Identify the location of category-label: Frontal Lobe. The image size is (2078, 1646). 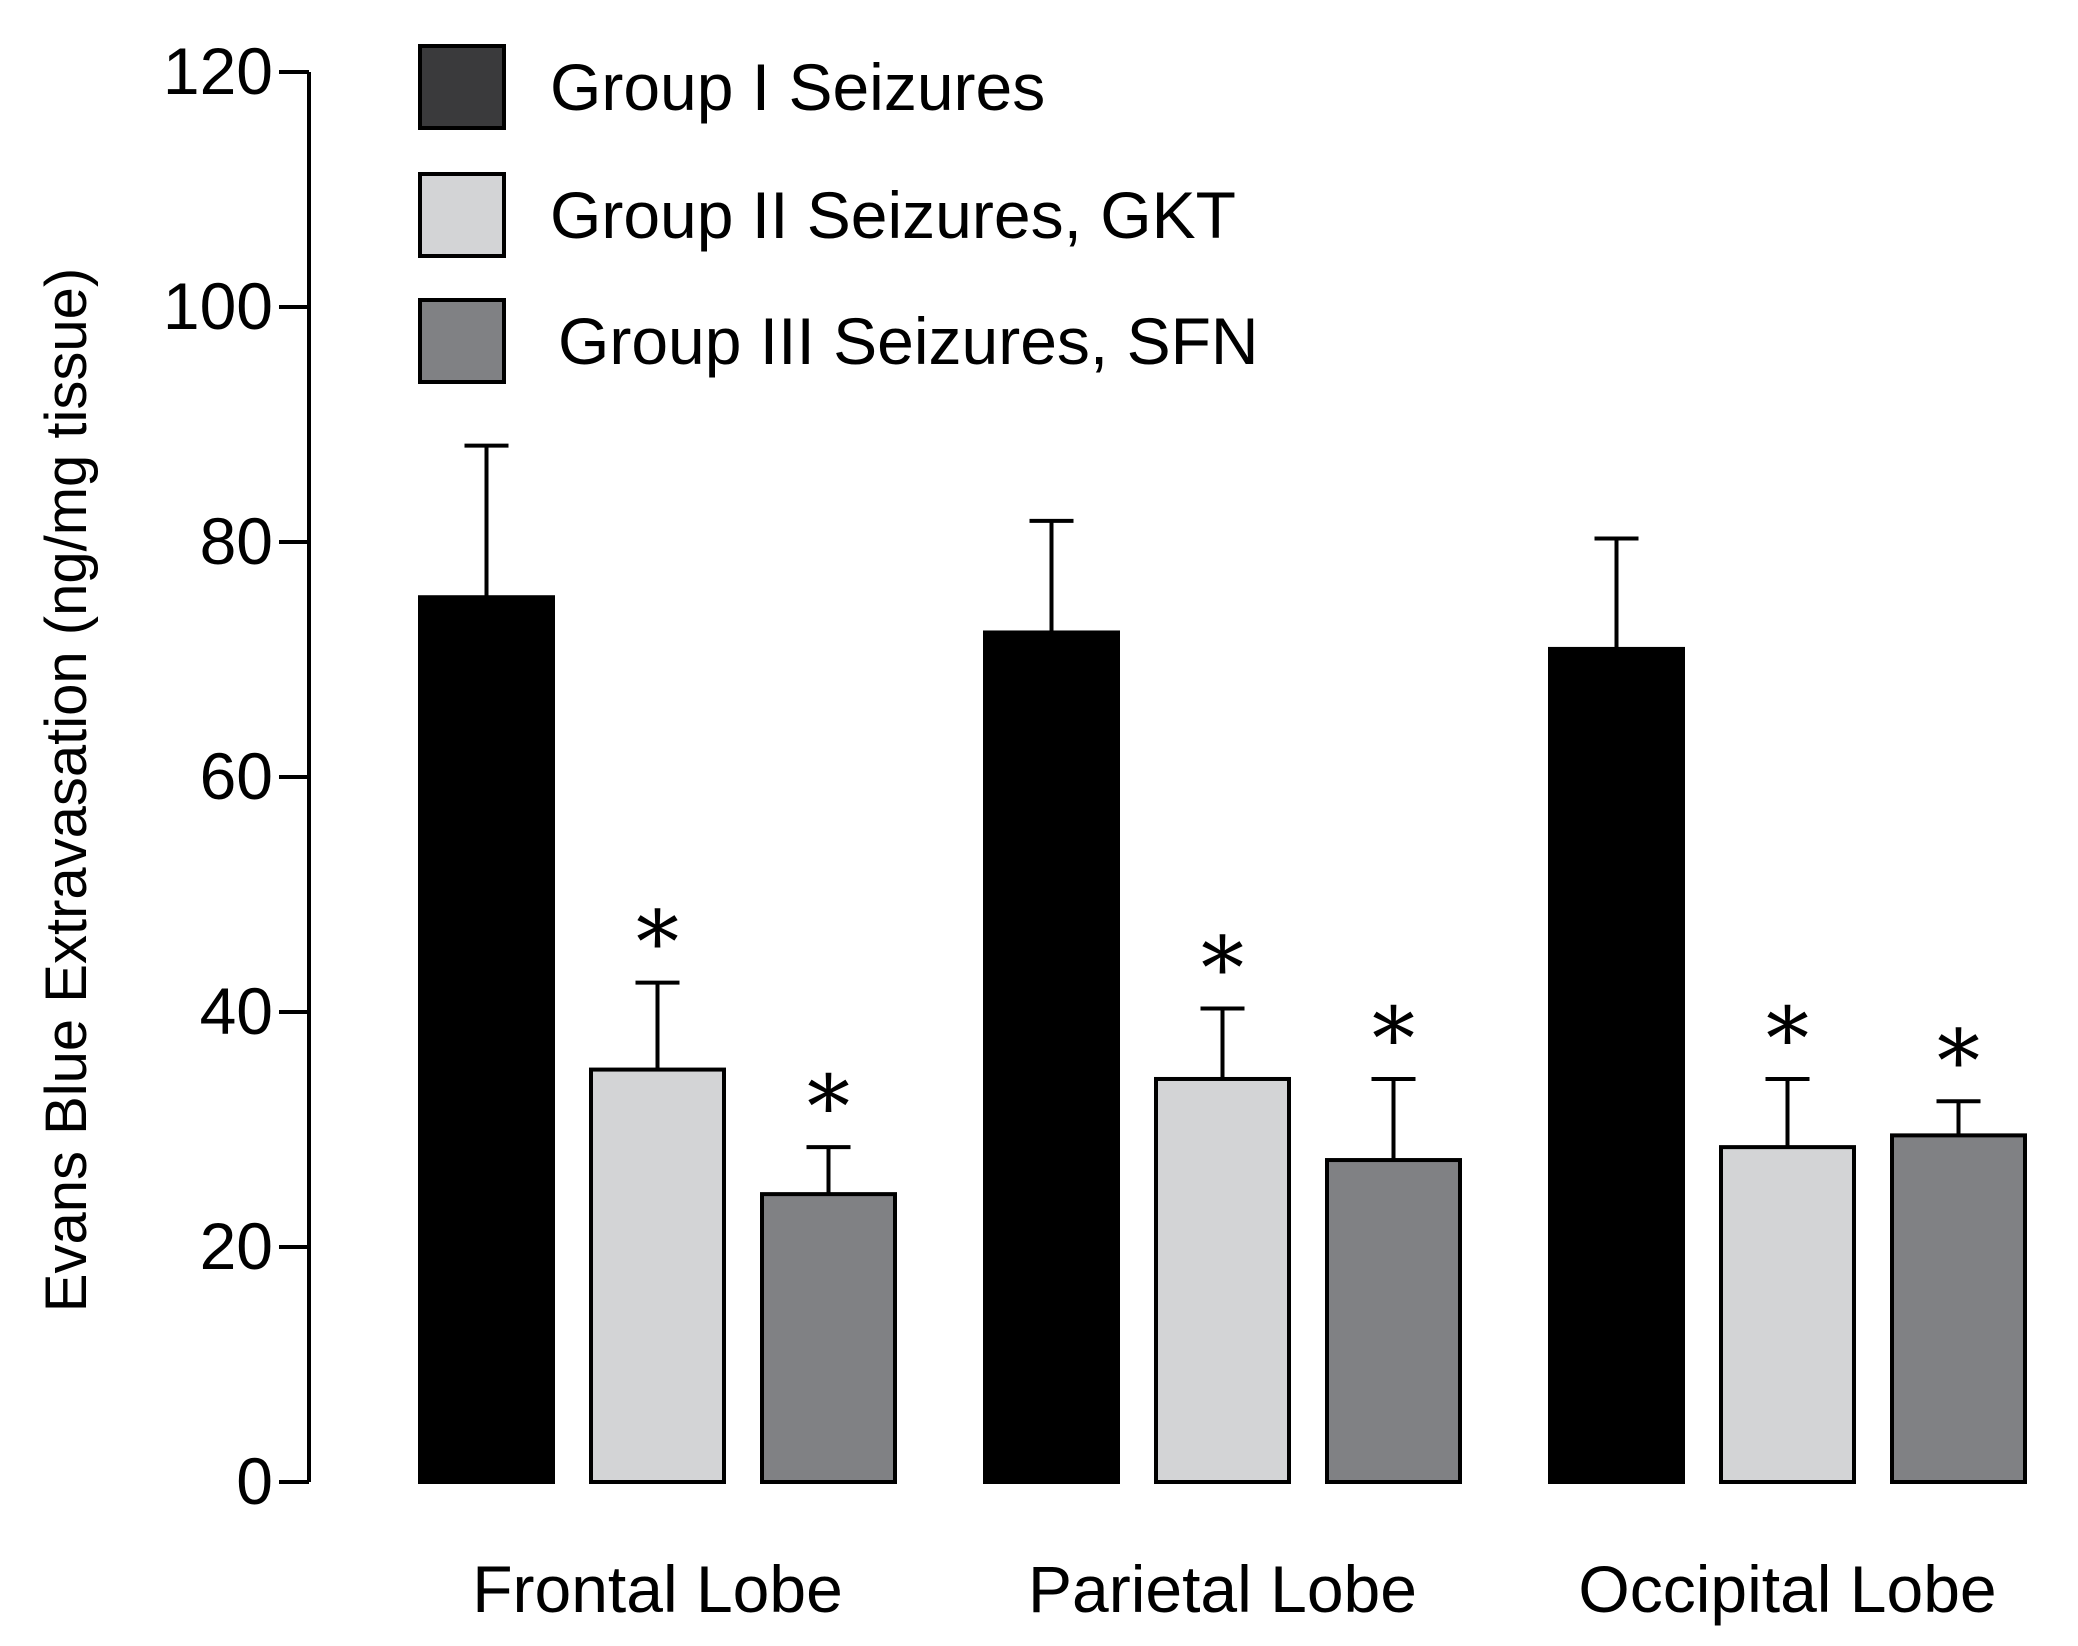
(657, 1589).